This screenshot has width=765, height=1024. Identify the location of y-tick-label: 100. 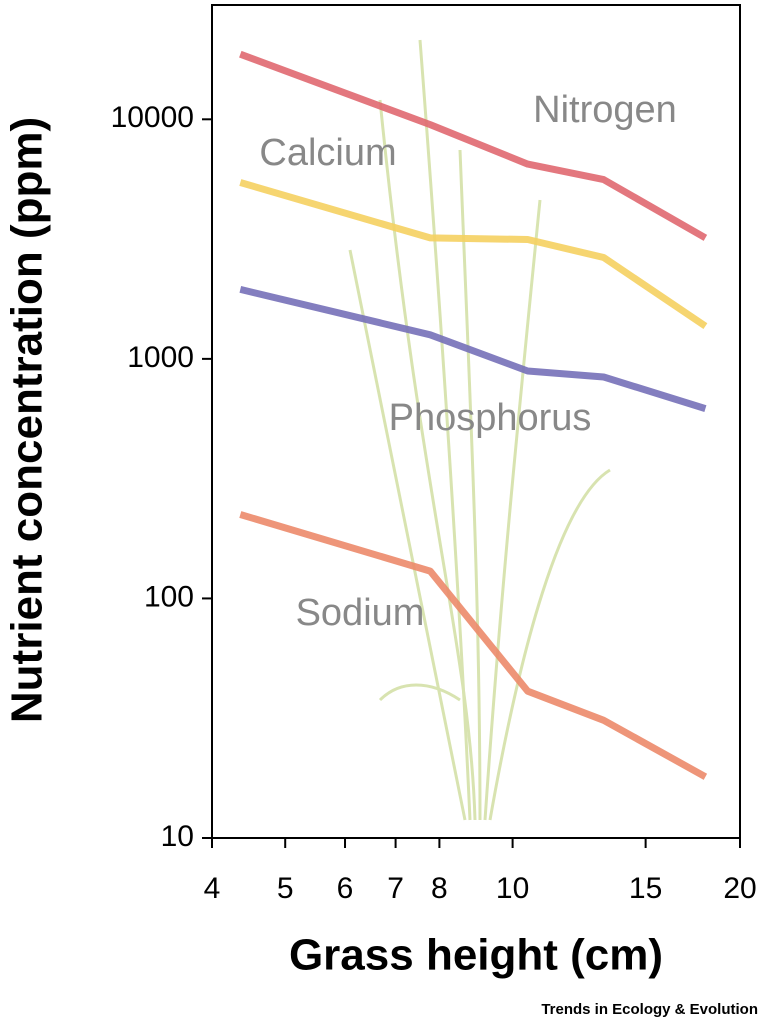
(169, 596).